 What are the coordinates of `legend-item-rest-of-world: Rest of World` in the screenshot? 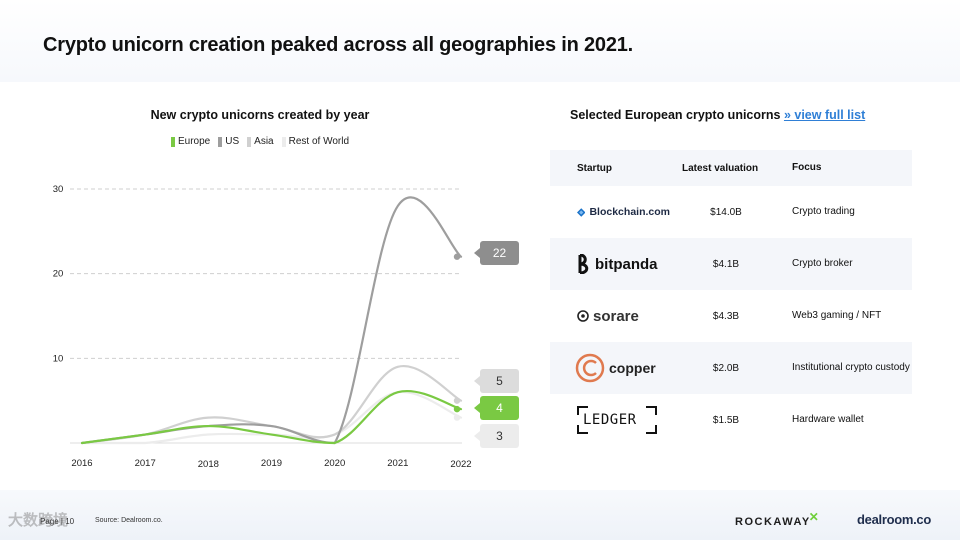 It's located at (315, 141).